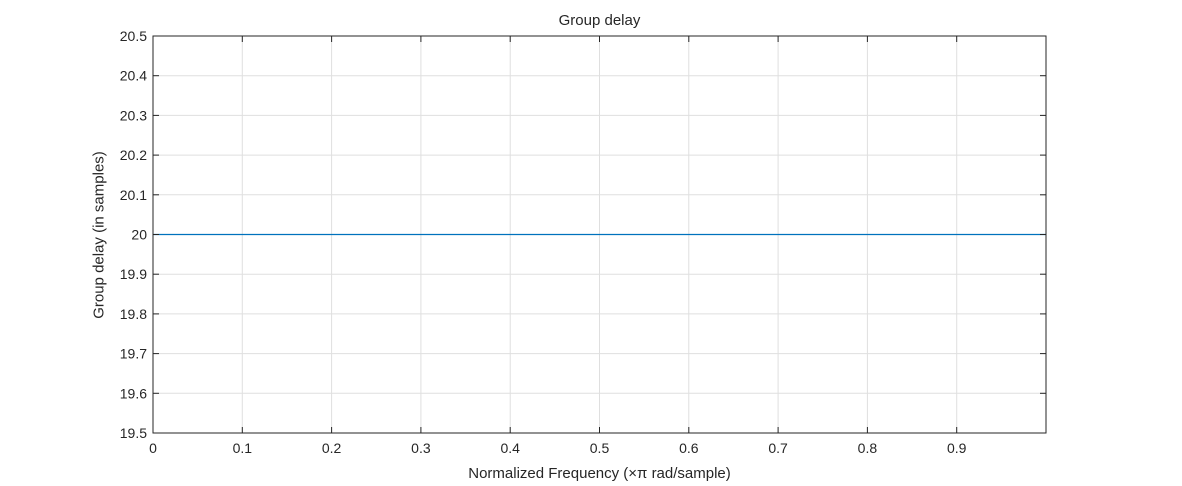  What do you see at coordinates (133, 433) in the screenshot?
I see `y-tick-label: 19.5` at bounding box center [133, 433].